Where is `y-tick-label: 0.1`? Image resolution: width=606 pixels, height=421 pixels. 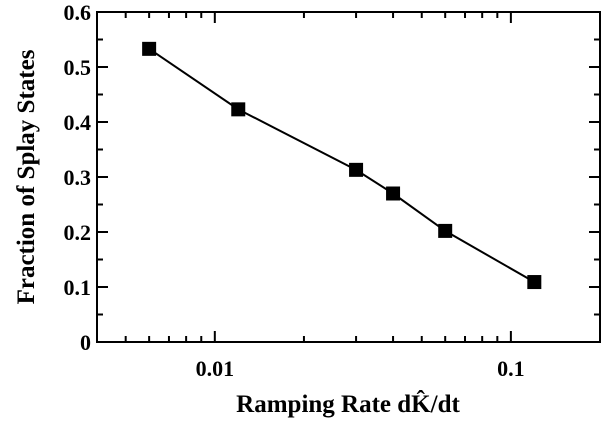 y-tick-label: 0.1 is located at coordinates (78, 287).